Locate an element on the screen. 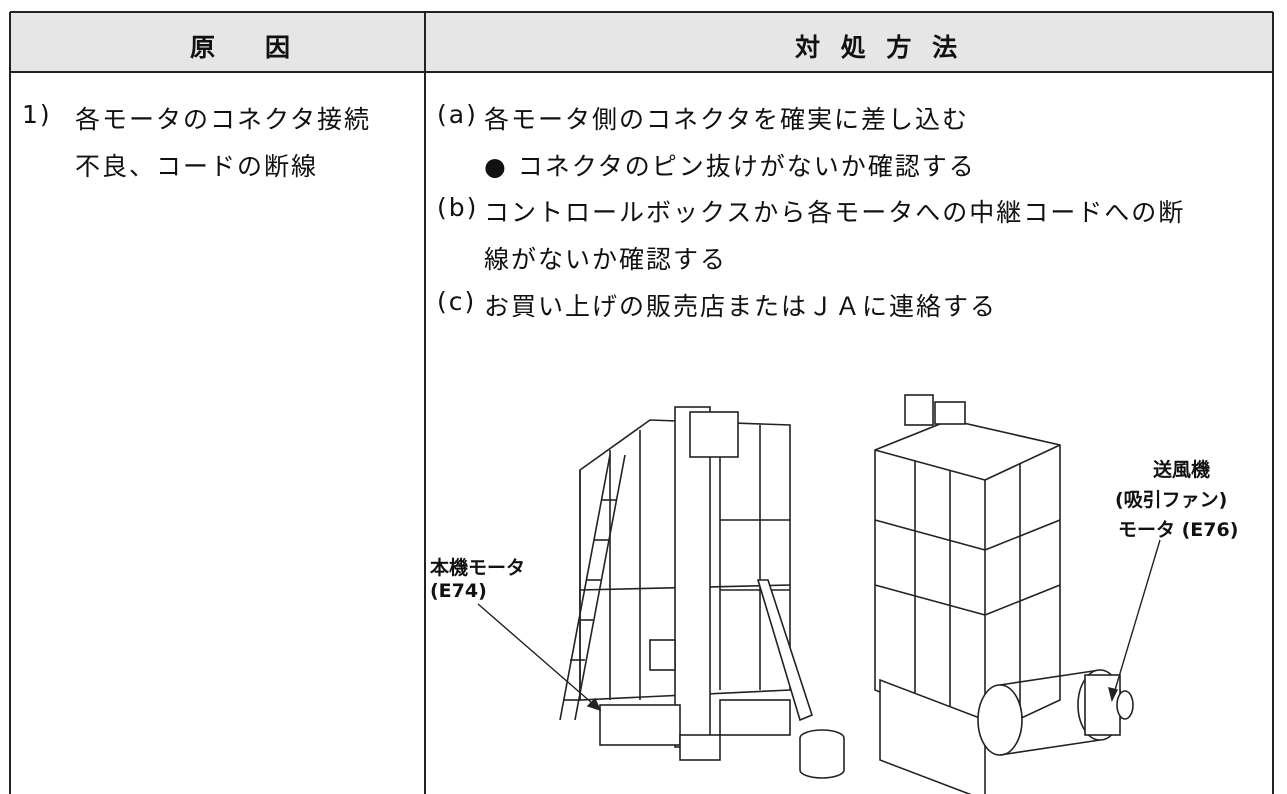 The width and height of the screenshot is (1287, 794). remedy-label: (c) is located at coordinates (457, 301).